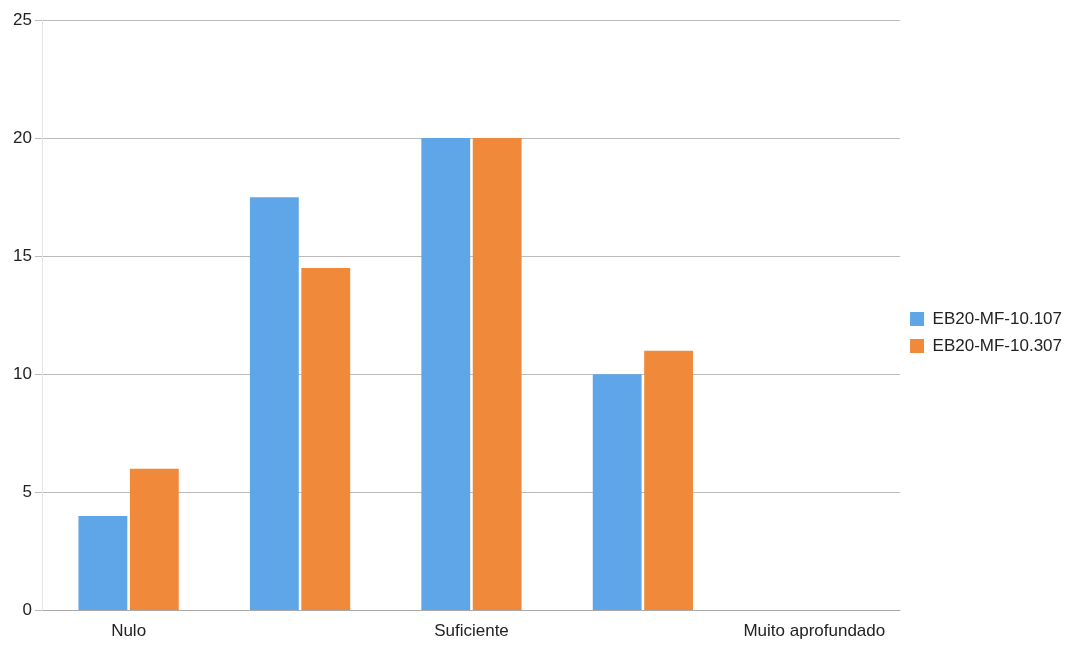 The height and width of the screenshot is (655, 1092). I want to click on legend-label: EB20-MF-10.307, so click(997, 345).